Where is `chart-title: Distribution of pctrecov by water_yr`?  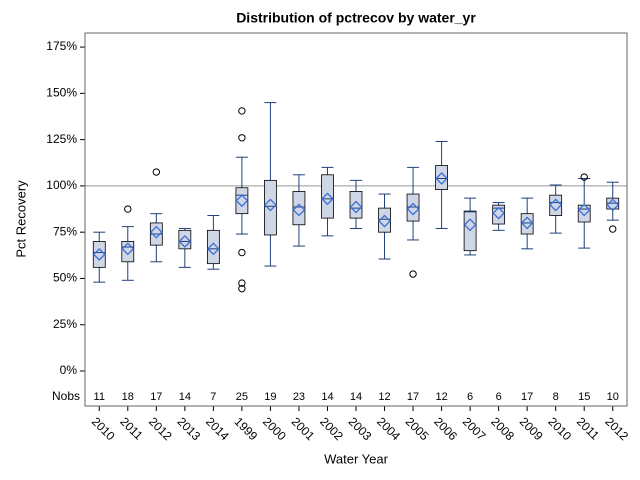 chart-title: Distribution of pctrecov by water_yr is located at coordinates (356, 18).